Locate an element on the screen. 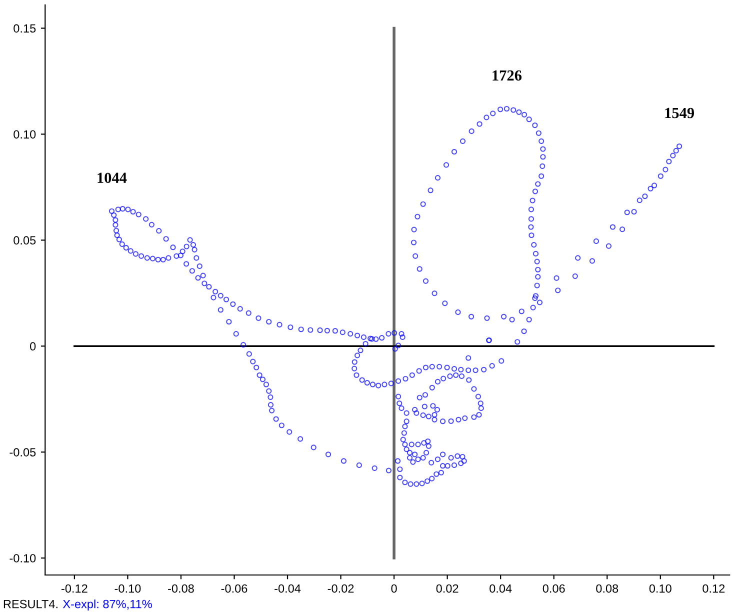 This screenshot has height=613, width=740. annotation: 1549 is located at coordinates (679, 113).